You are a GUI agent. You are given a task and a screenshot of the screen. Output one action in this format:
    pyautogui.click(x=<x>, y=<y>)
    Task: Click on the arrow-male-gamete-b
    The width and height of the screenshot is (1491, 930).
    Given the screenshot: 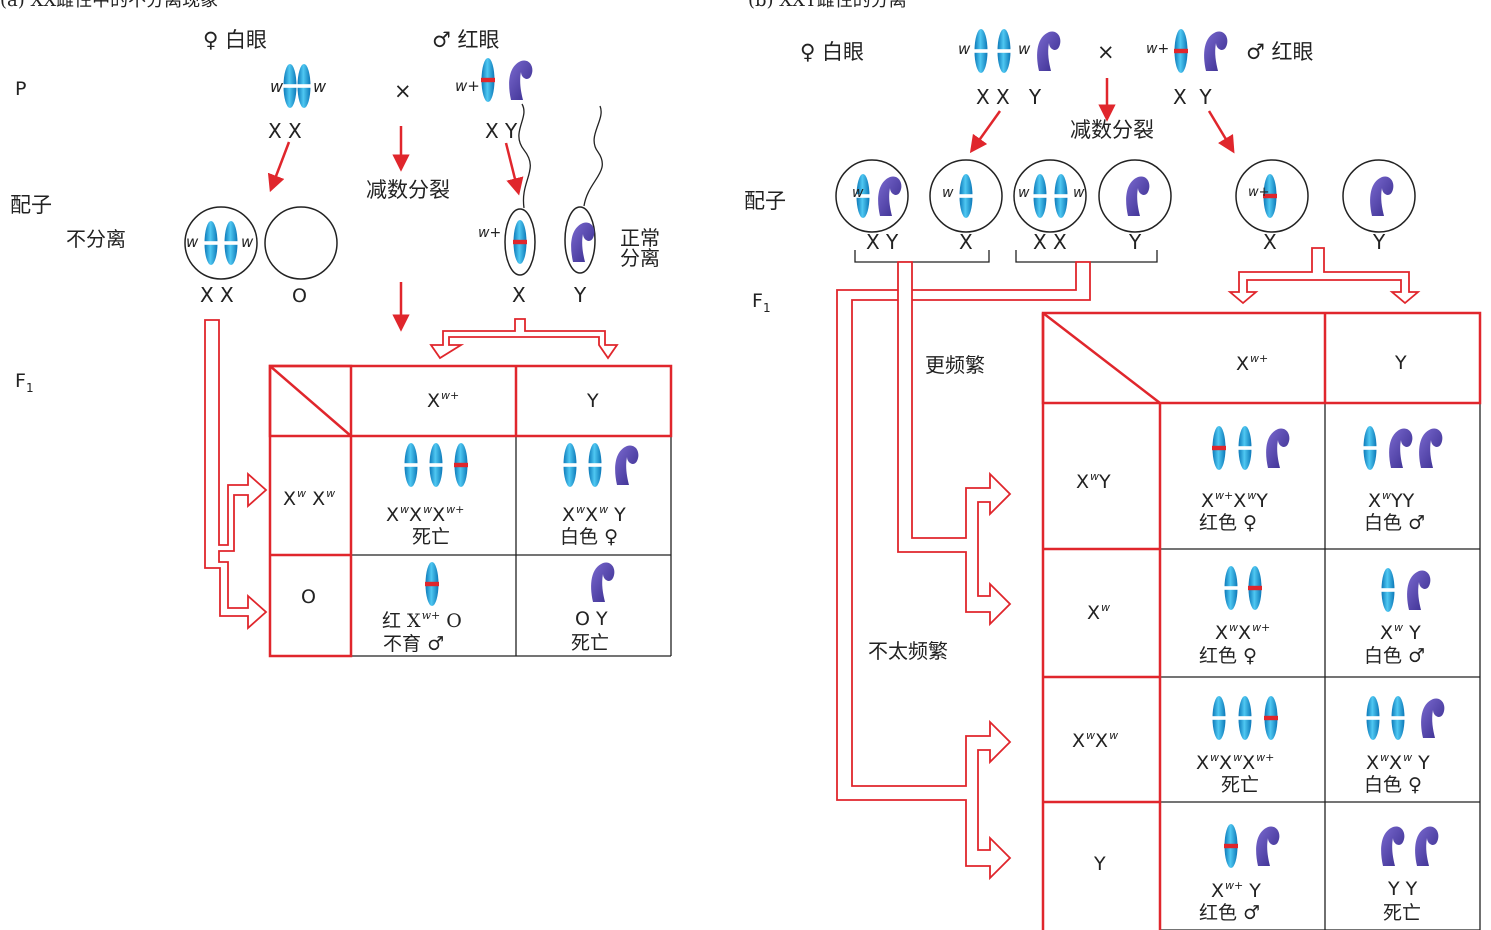 What is the action you would take?
    pyautogui.click(x=1221, y=132)
    